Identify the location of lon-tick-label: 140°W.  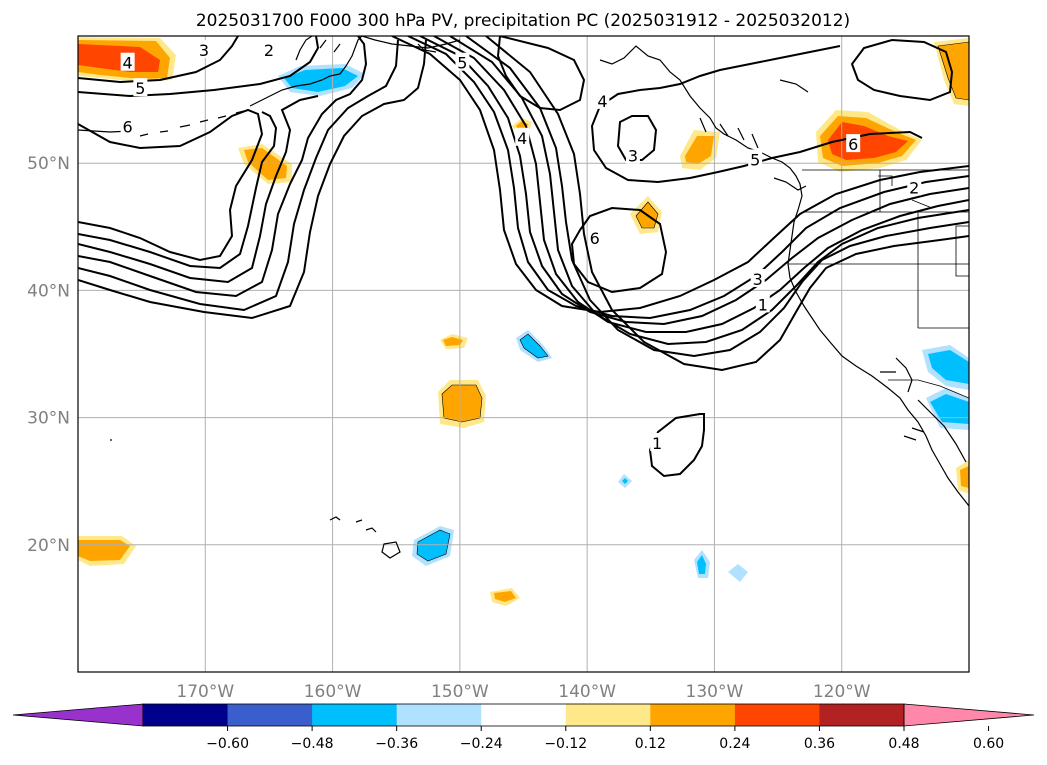
(587, 692).